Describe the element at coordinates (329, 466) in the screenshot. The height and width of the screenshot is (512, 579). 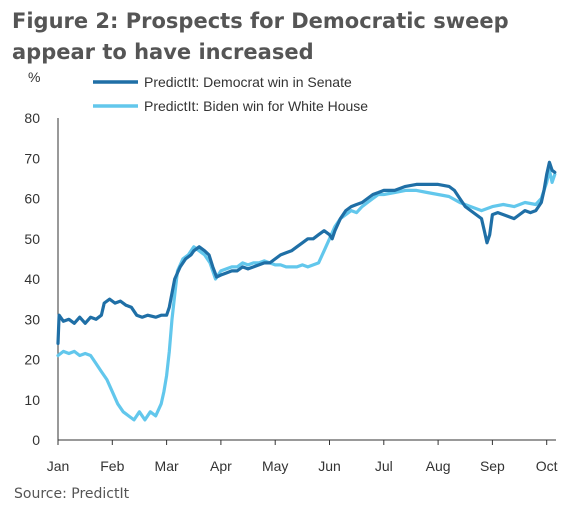
I see `x-tick-label: Jun` at that location.